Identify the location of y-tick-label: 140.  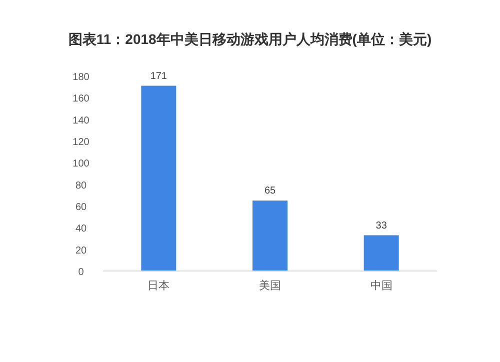
(81, 120).